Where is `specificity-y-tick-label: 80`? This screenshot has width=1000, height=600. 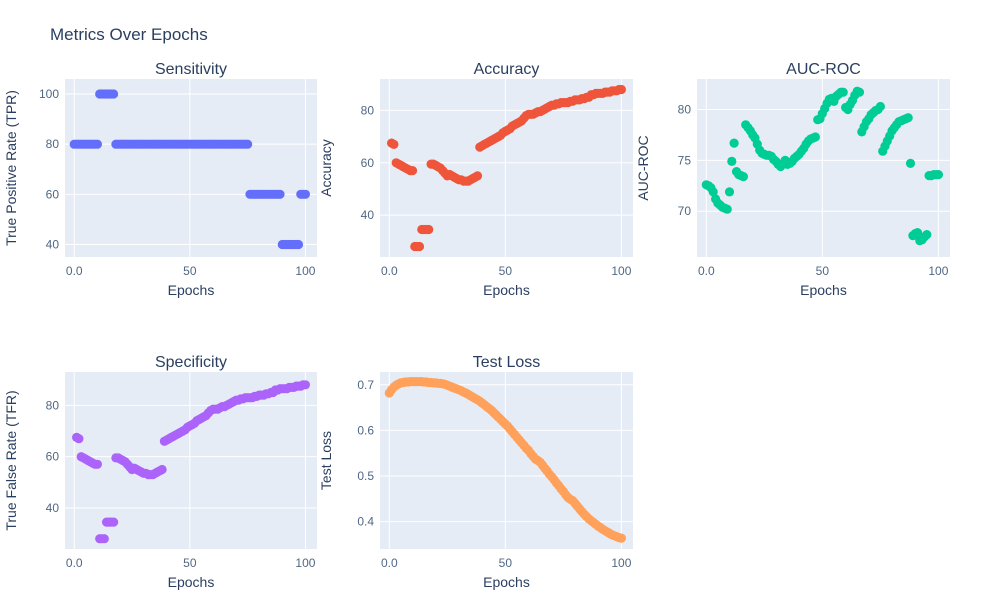
specificity-y-tick-label: 80 is located at coordinates (53, 405).